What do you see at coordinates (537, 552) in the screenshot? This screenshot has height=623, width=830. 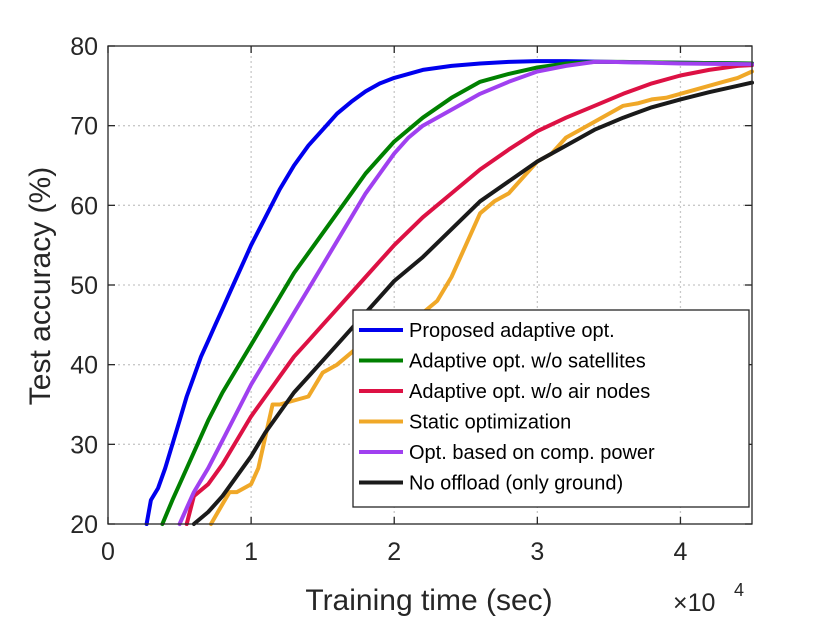 I see `x-tick-label: 3` at bounding box center [537, 552].